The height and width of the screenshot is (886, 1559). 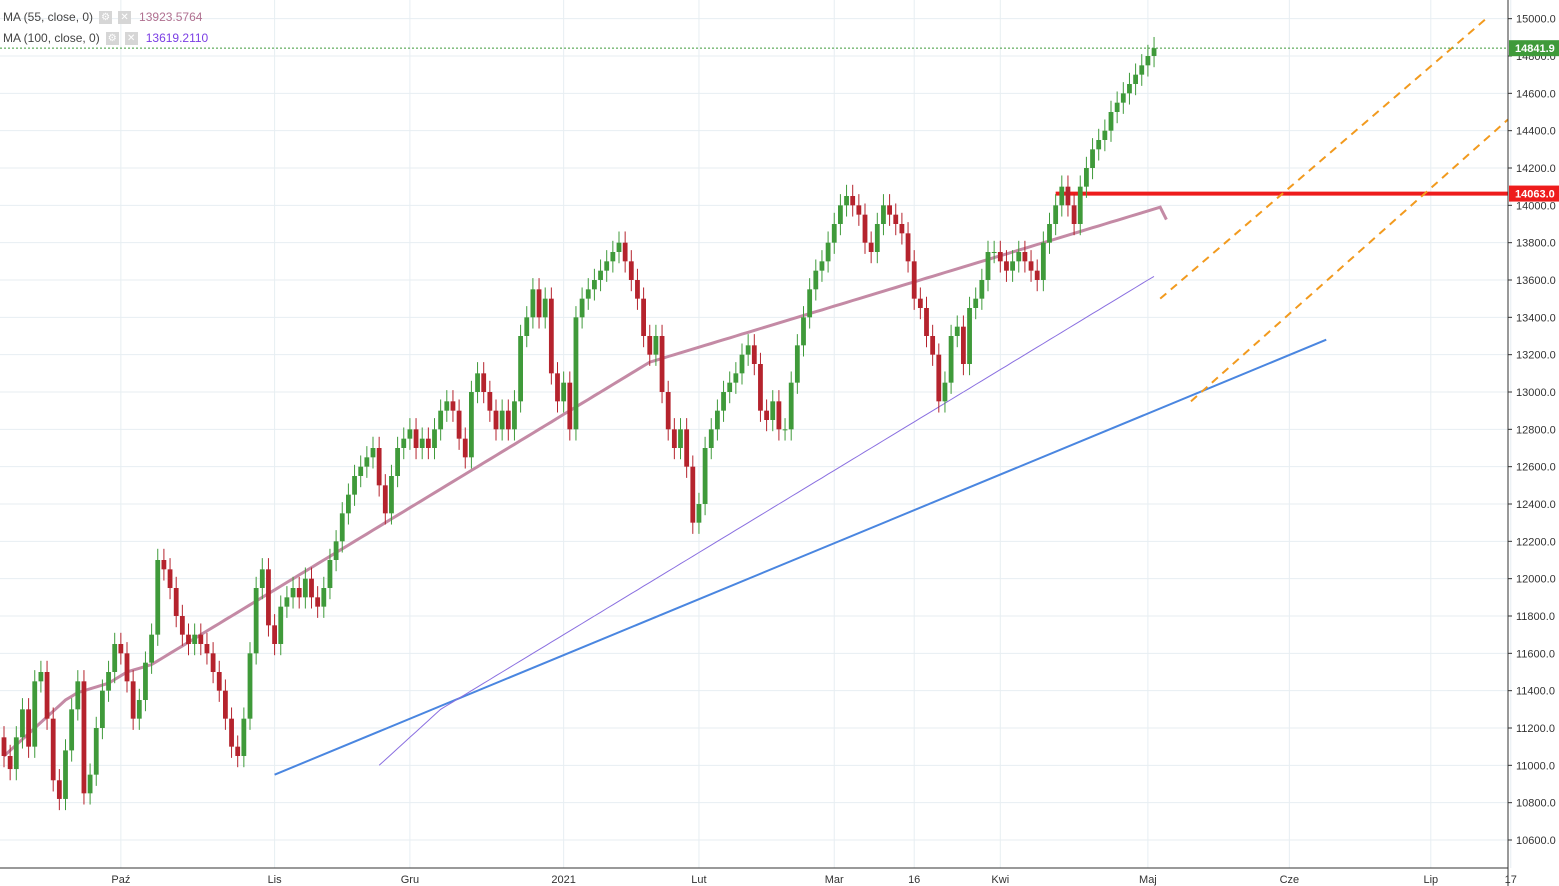 I want to click on time-tick-label: Mar, so click(x=834, y=880).